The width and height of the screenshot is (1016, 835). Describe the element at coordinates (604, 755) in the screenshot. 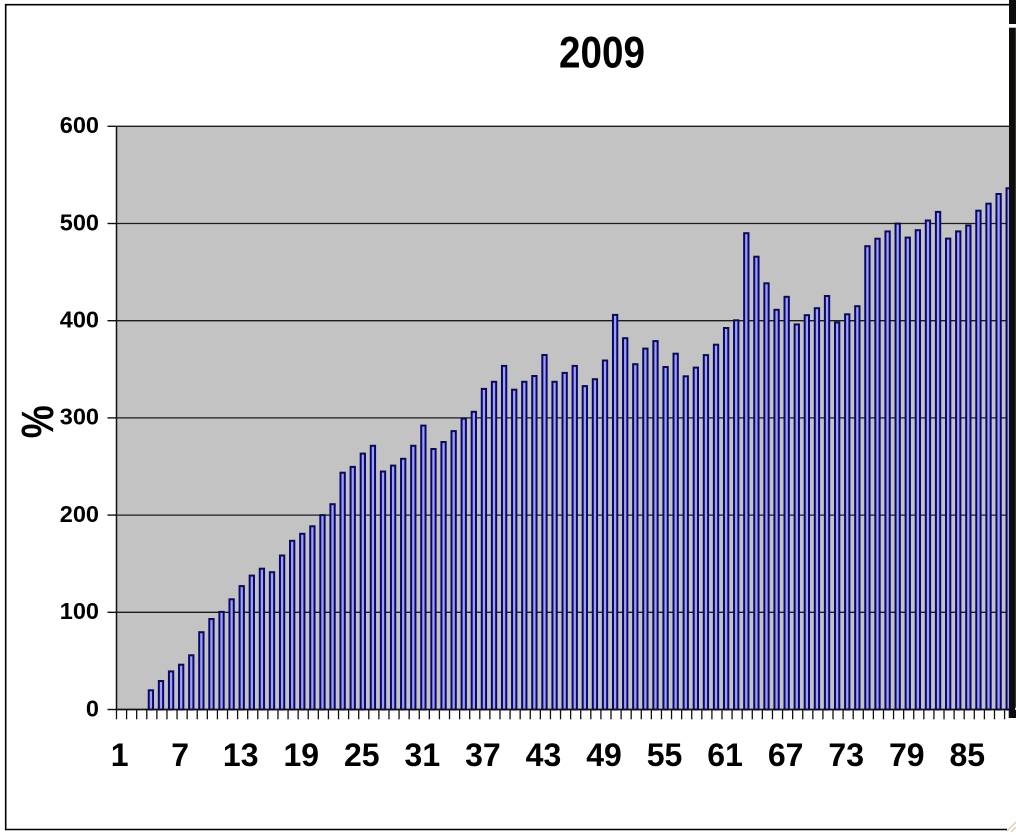

I see `svg-text: 49` at that location.